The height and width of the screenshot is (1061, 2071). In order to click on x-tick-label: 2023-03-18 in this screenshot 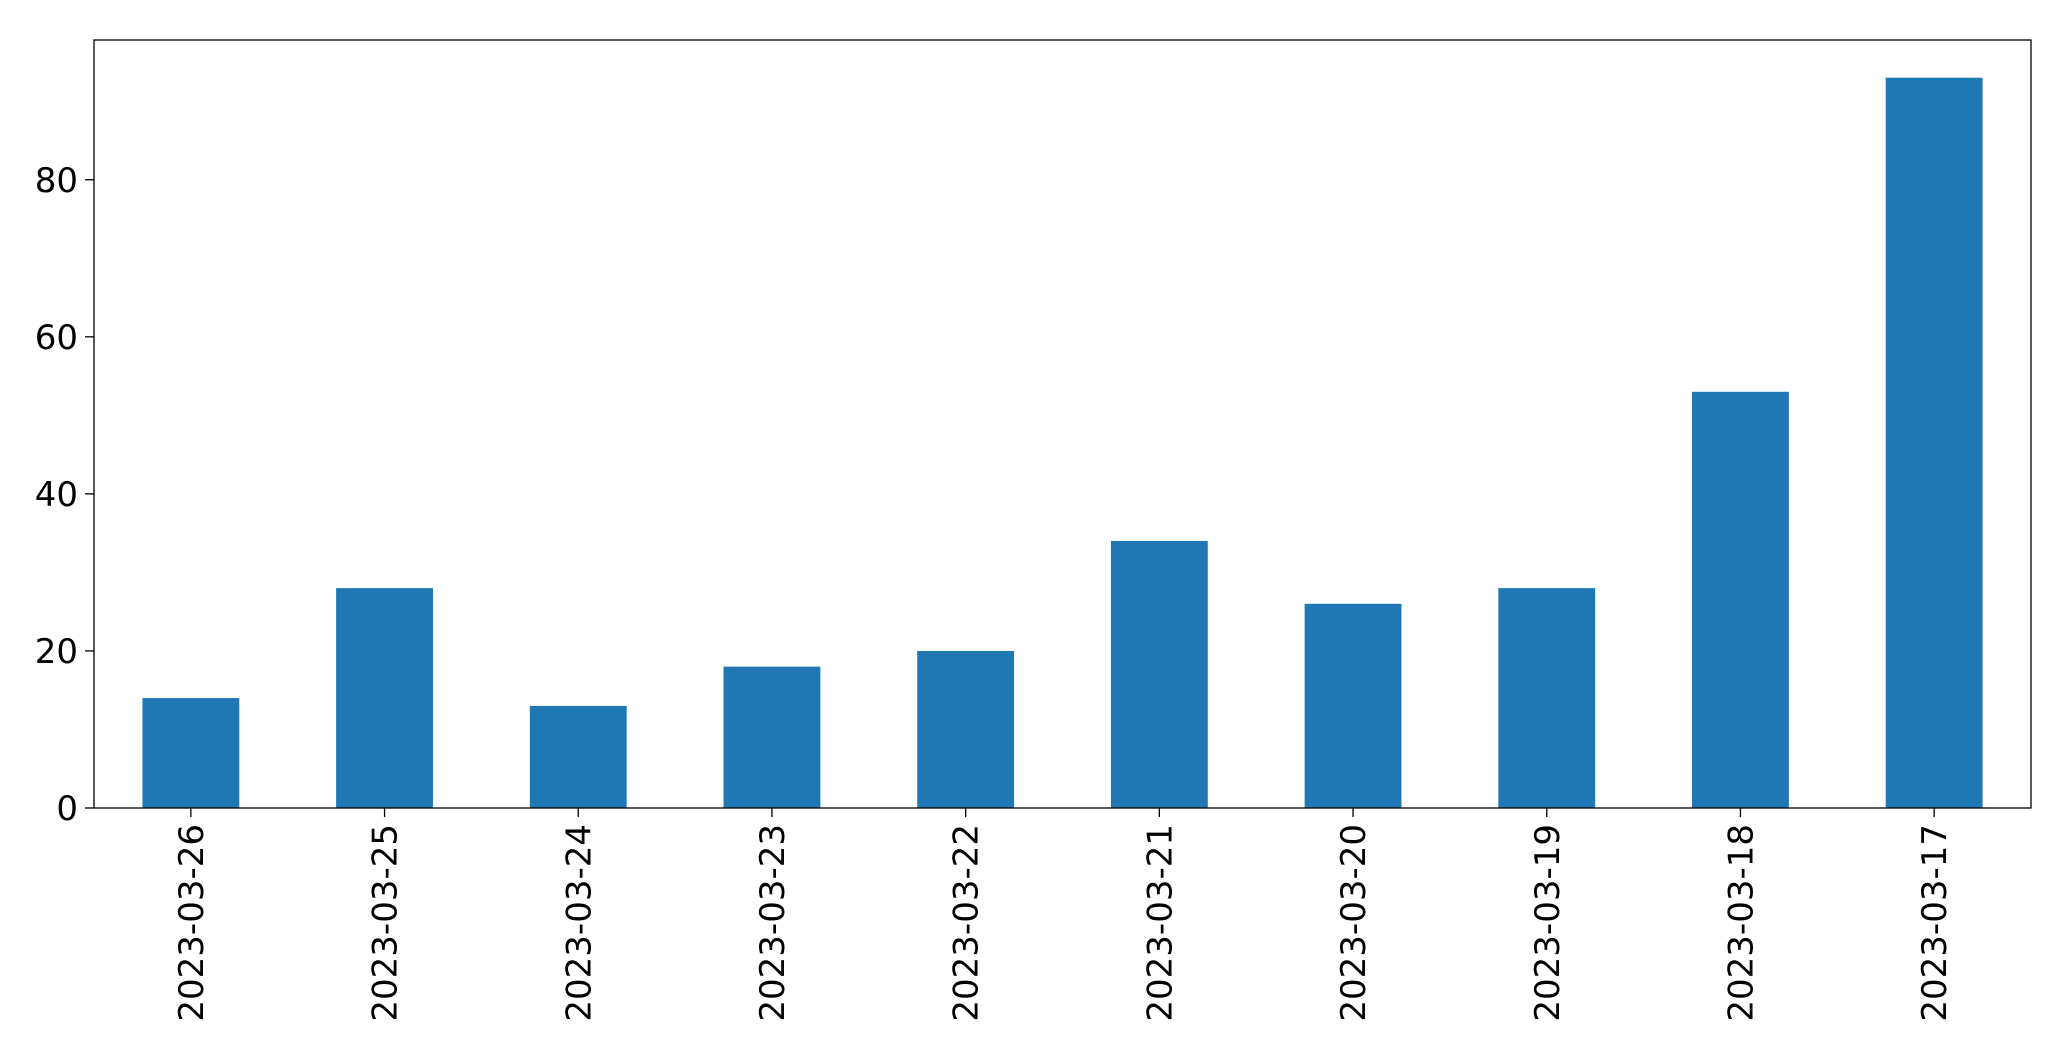, I will do `click(1741, 923)`.